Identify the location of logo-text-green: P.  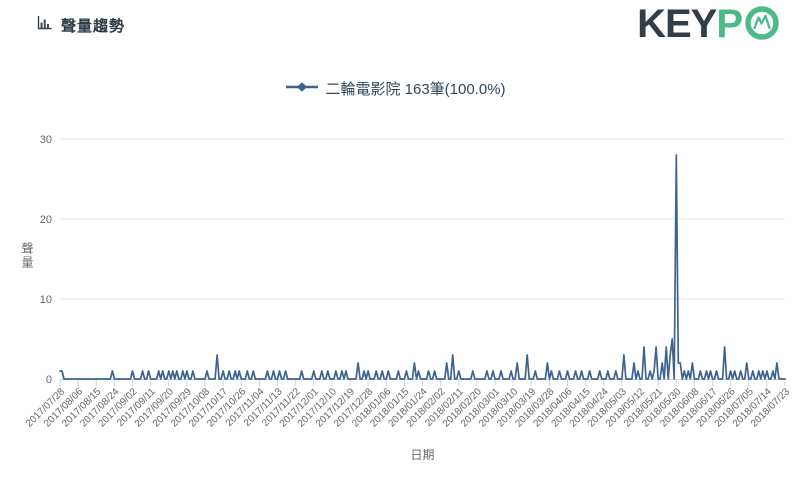
(729, 24).